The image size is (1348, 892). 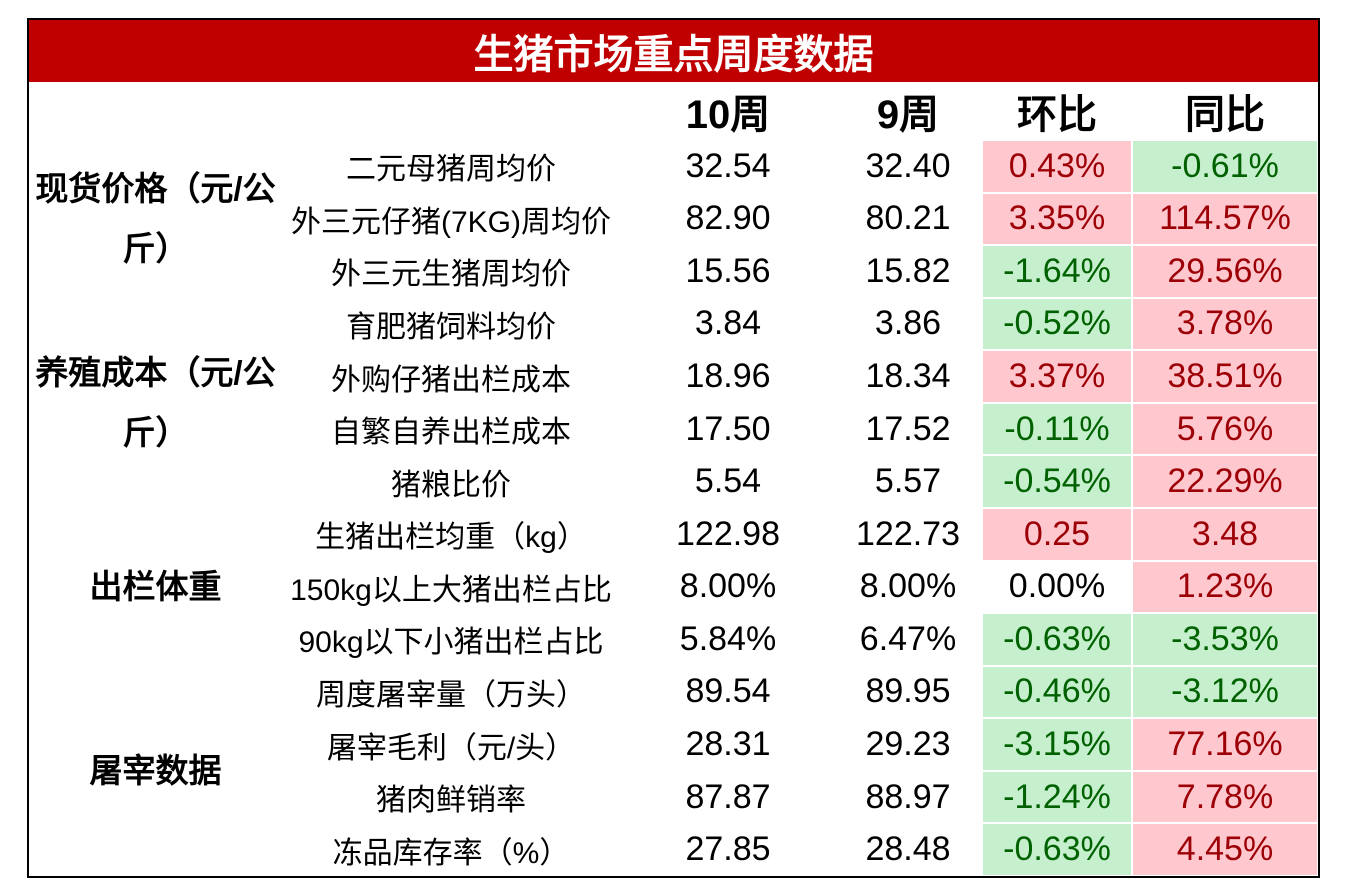 What do you see at coordinates (908, 638) in the screenshot?
I see `value-cell: 6.47%` at bounding box center [908, 638].